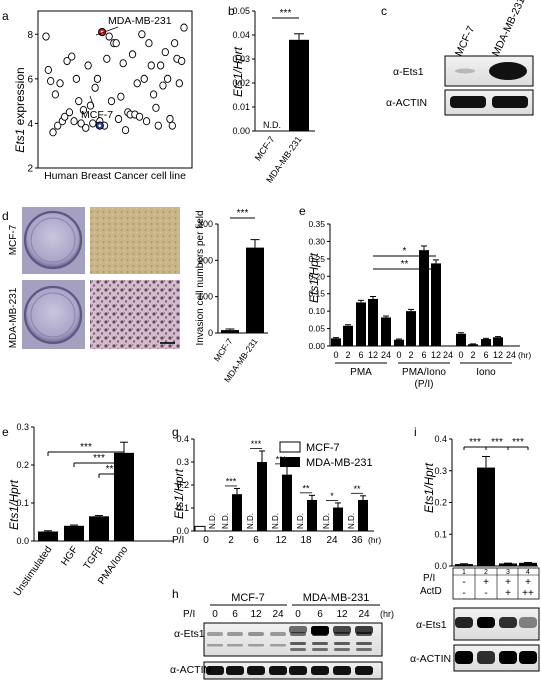 This screenshot has width=541, height=685. What do you see at coordinates (30, 35) in the screenshot?
I see `panel-a-ytick-label: 8` at bounding box center [30, 35].